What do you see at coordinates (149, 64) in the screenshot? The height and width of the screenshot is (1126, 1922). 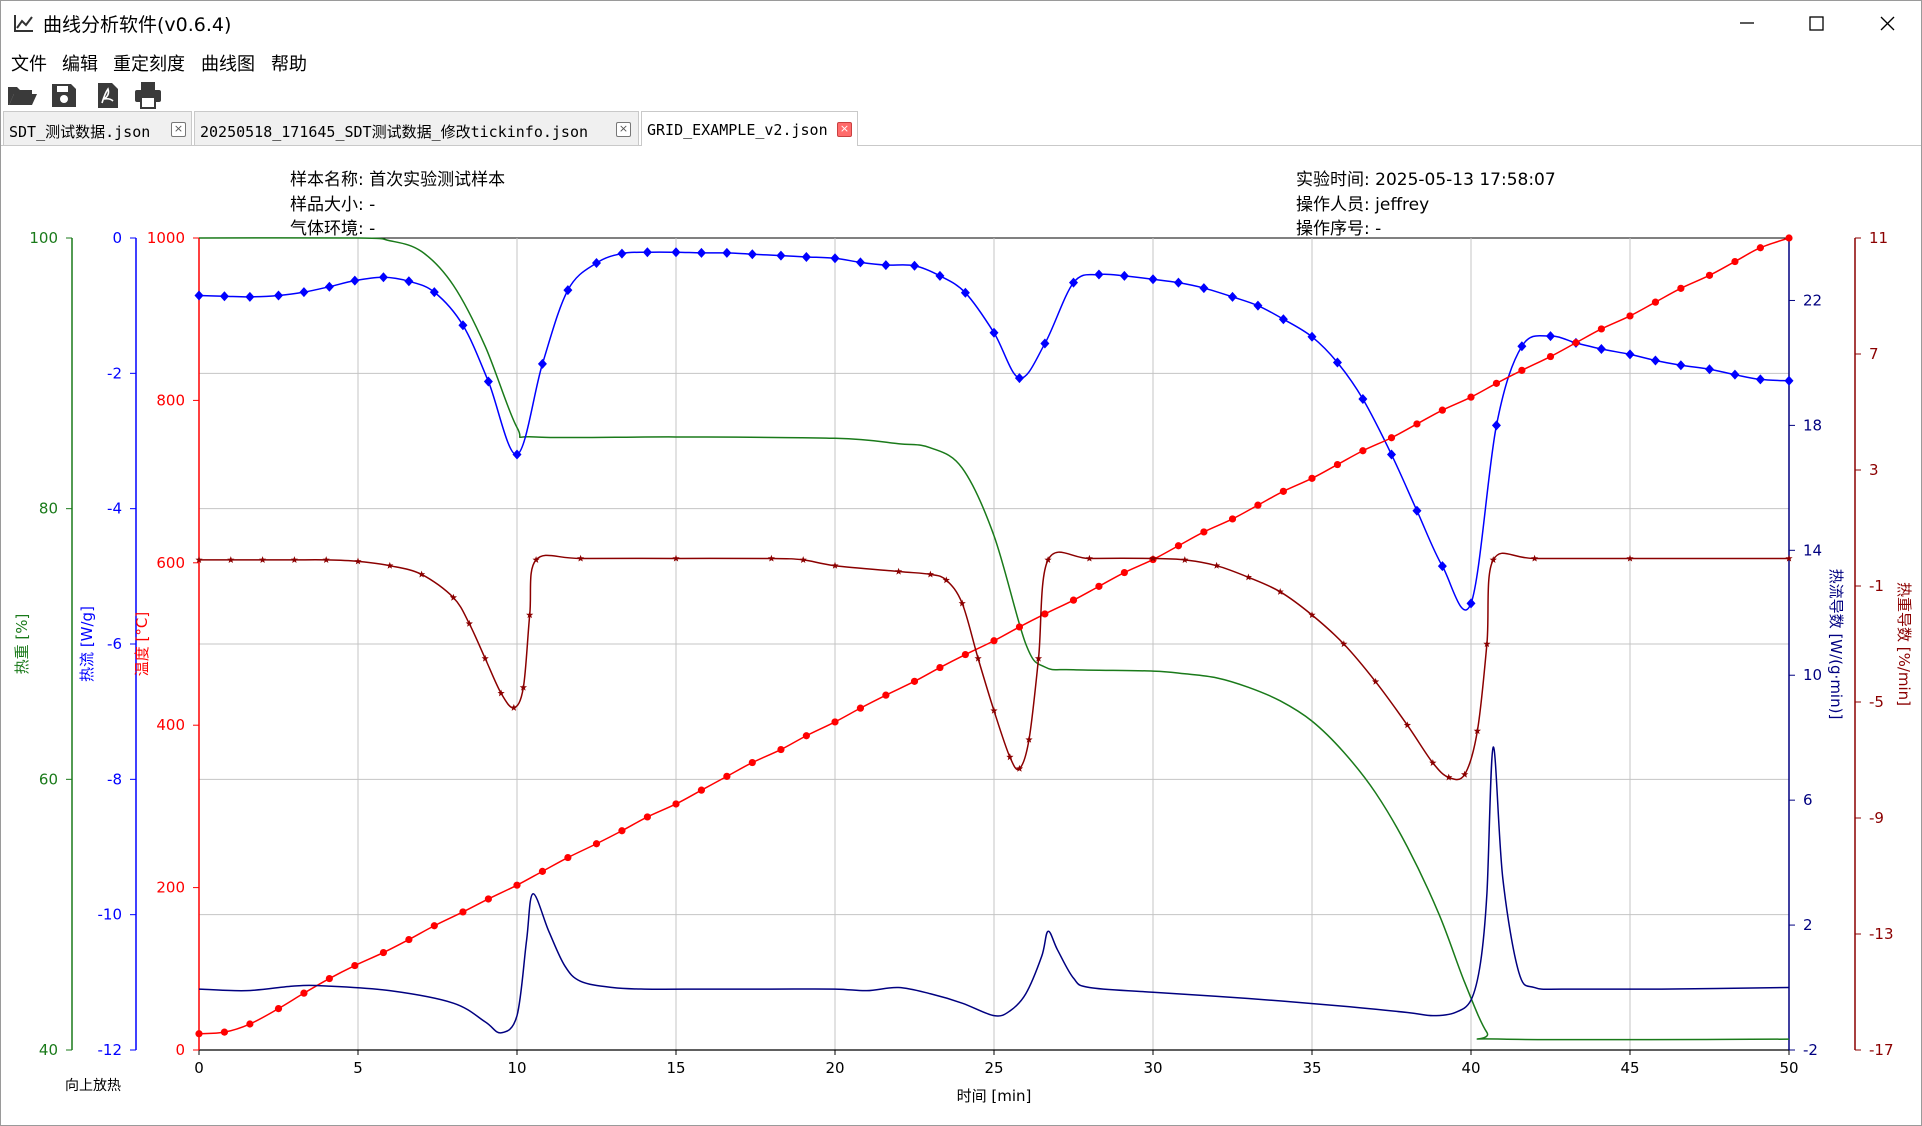 I see `menu-rescale: 重定刻度` at bounding box center [149, 64].